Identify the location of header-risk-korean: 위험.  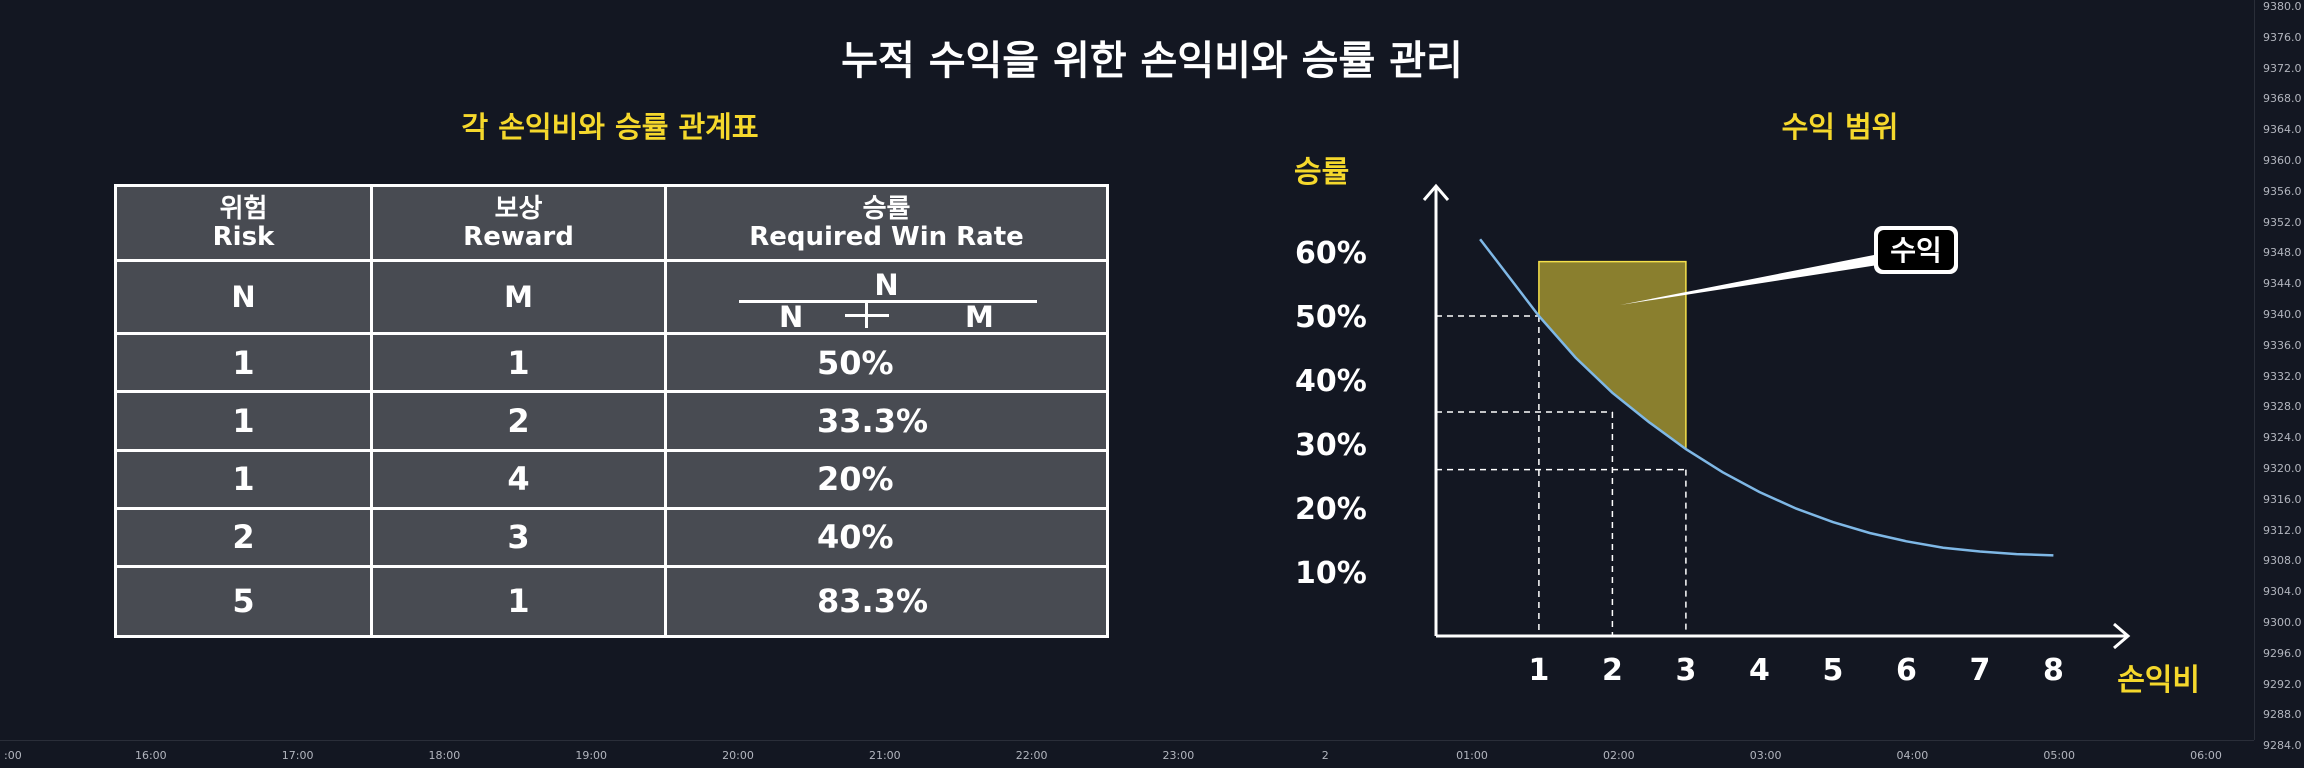
(243, 209).